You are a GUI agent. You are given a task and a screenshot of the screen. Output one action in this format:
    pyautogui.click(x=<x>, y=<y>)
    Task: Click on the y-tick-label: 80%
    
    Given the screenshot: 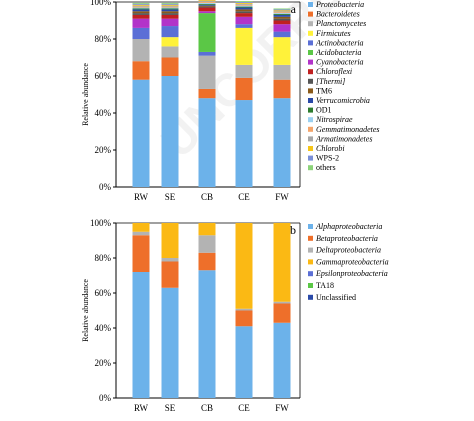 What is the action you would take?
    pyautogui.click(x=103, y=258)
    